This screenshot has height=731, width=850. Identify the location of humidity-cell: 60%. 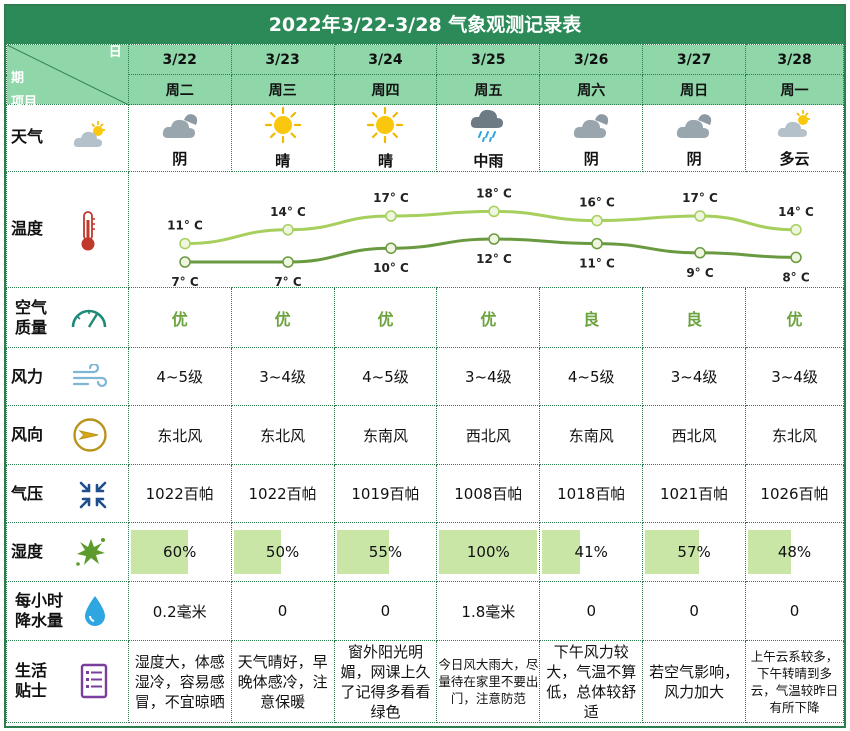
(179, 552).